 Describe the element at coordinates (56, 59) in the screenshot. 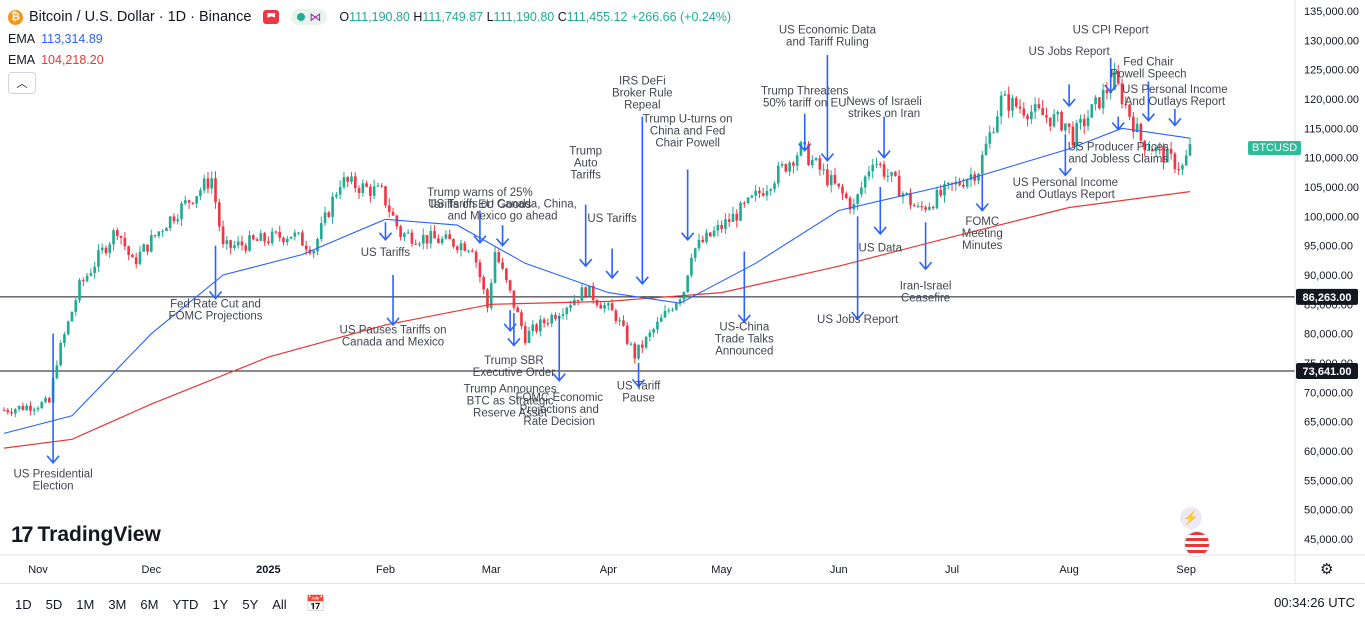

I see `ema-slow-legend: EMA 104,218.20` at that location.